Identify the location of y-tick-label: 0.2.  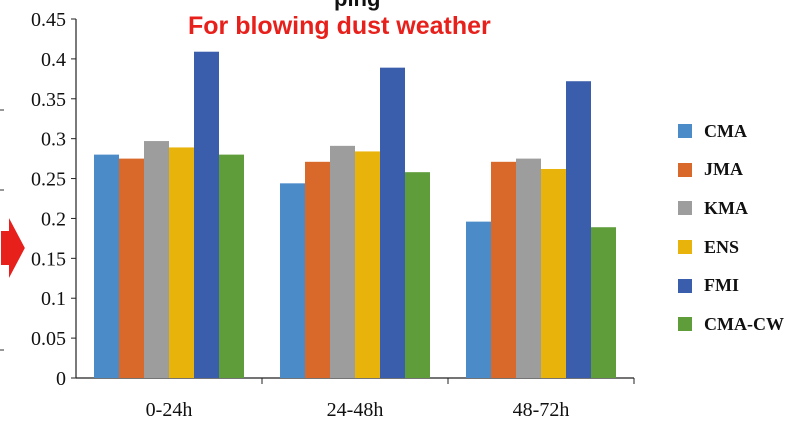
(53, 219).